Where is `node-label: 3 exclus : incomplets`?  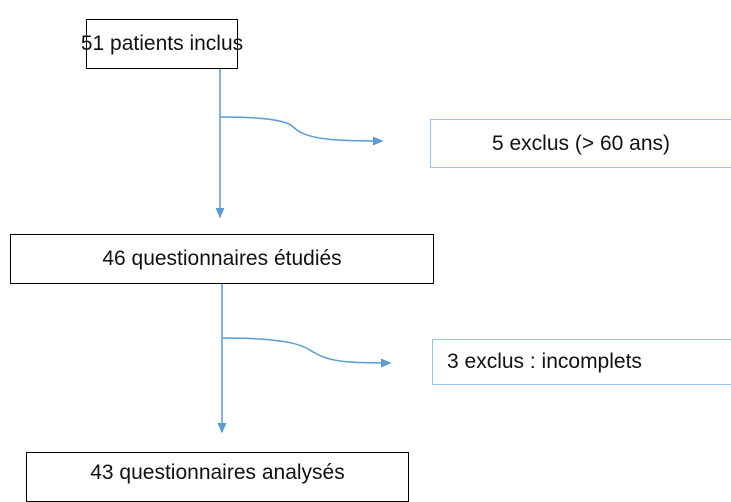 node-label: 3 exclus : incomplets is located at coordinates (544, 361).